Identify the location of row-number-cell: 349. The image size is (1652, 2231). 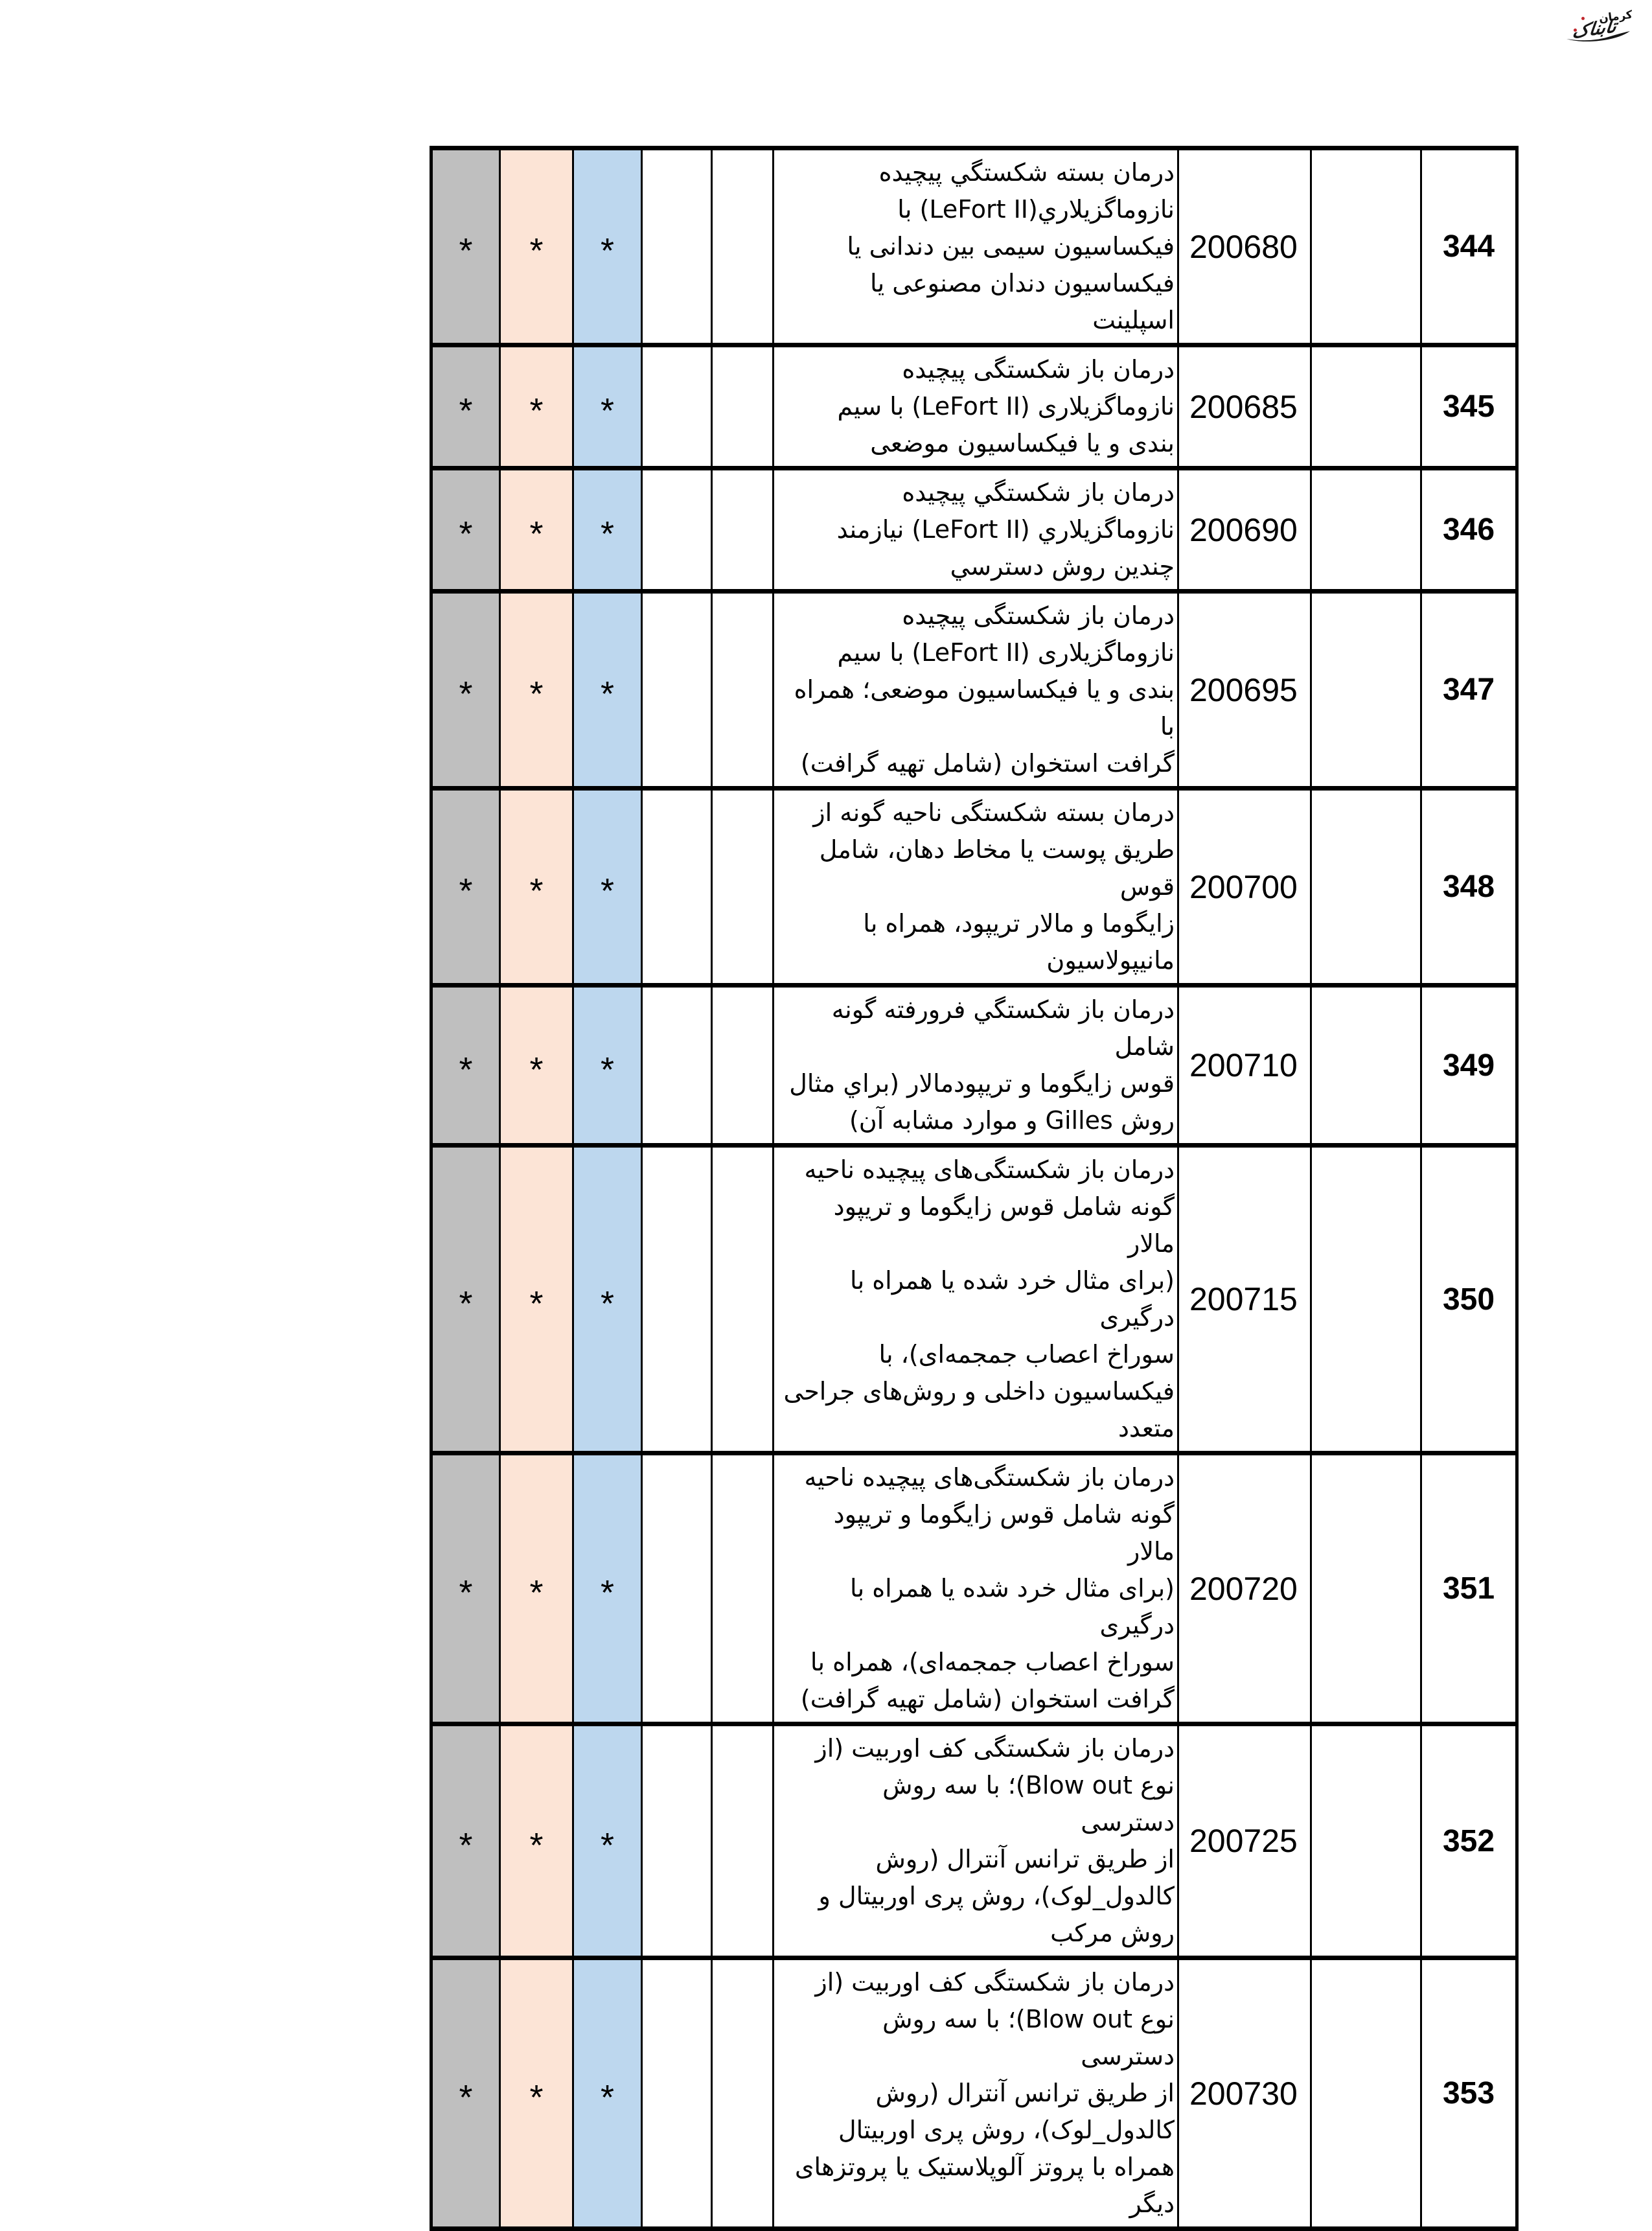
(1469, 1065).